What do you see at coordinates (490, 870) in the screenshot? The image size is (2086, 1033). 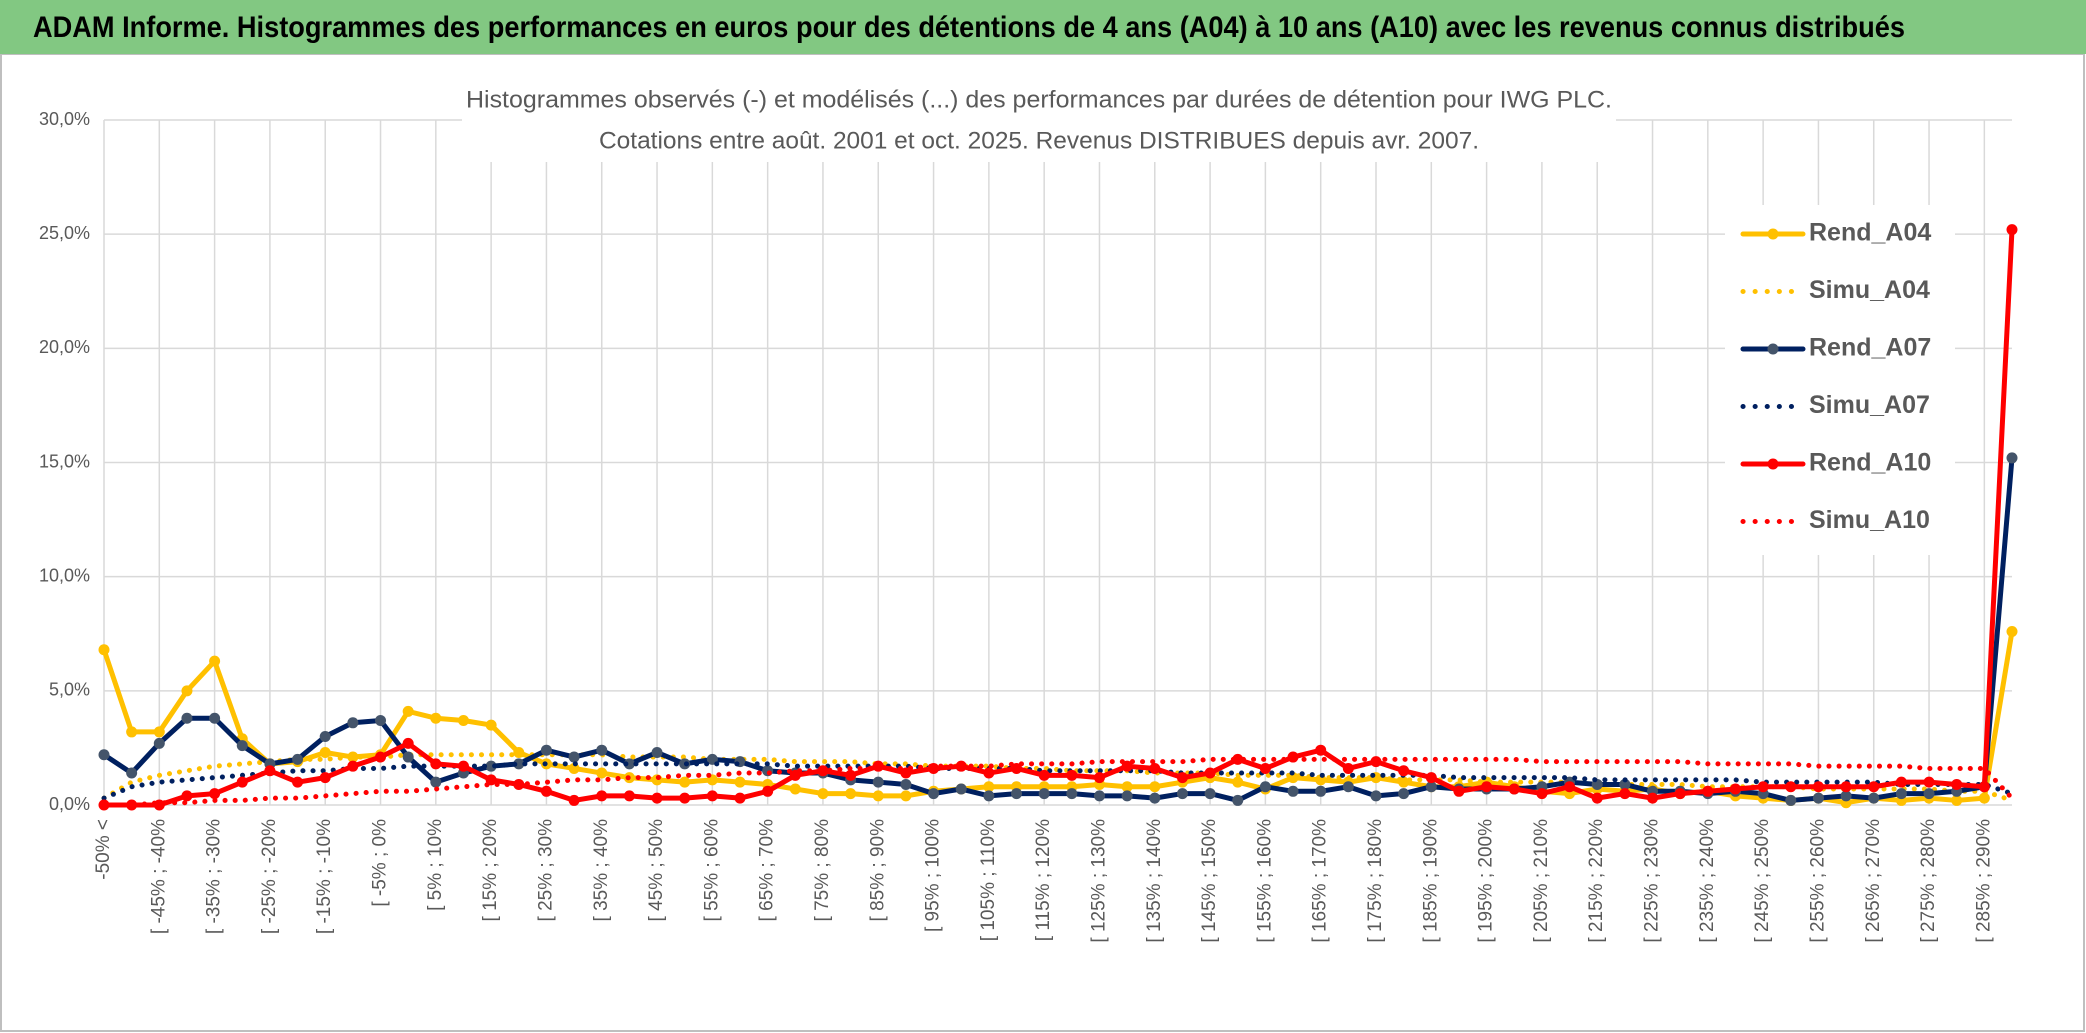 I see `x-tick-label: [ 15% ; 20%` at bounding box center [490, 870].